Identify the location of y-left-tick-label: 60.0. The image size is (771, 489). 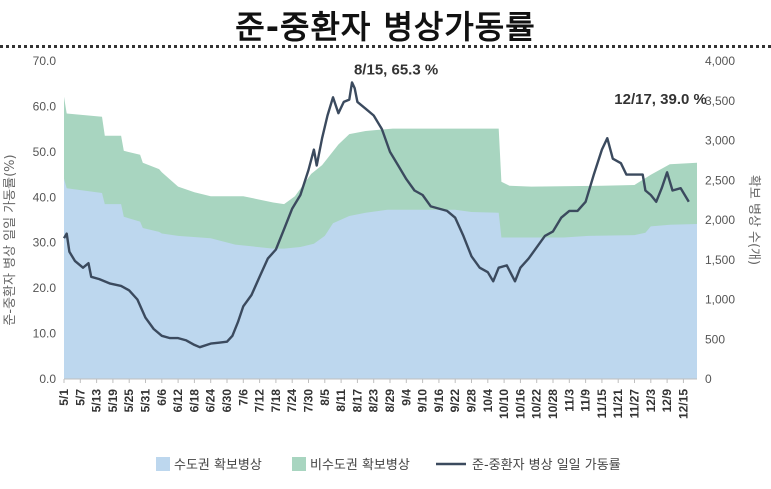
(45, 106).